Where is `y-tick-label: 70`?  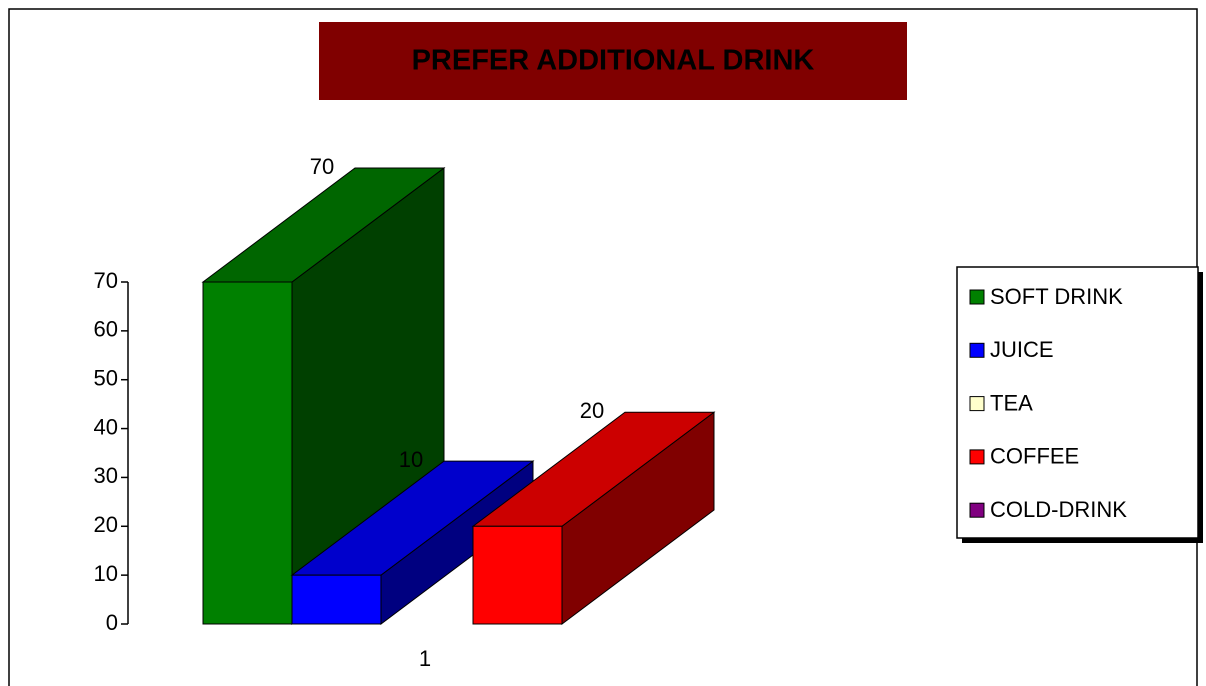 y-tick-label: 70 is located at coordinates (106, 280).